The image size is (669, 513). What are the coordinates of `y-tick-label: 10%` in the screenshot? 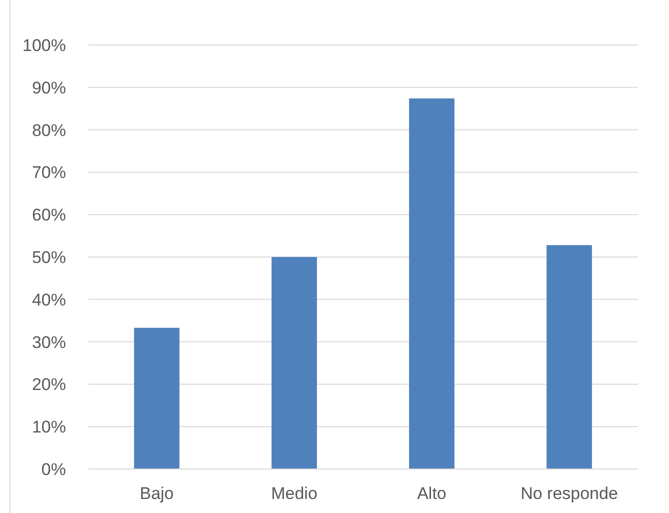 It's located at (49, 427).